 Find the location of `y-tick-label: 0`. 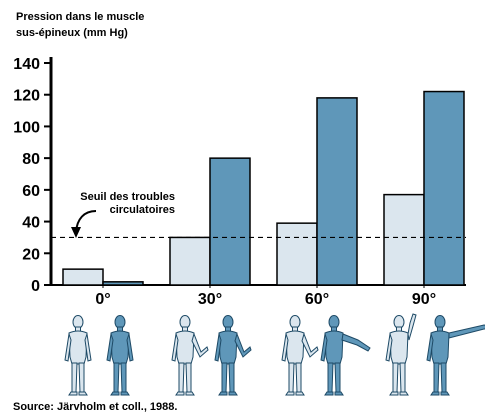

y-tick-label: 0 is located at coordinates (35, 286).